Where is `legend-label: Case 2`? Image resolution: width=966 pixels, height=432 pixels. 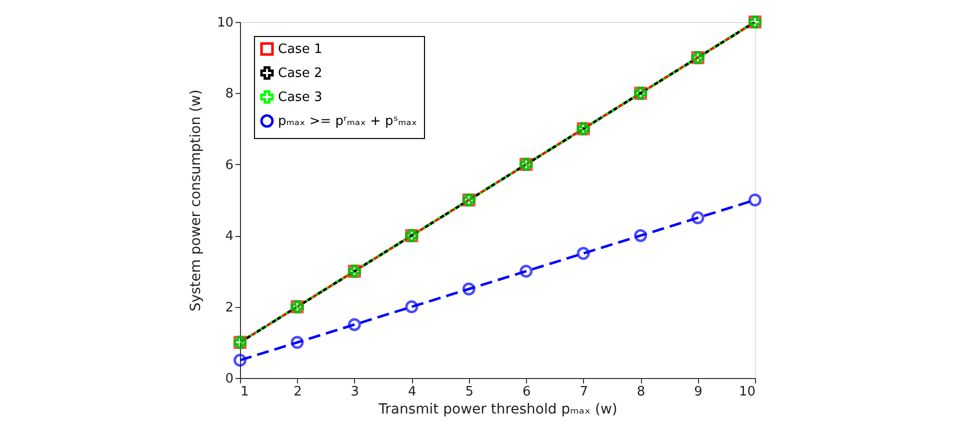
legend-label: Case 2 is located at coordinates (300, 73).